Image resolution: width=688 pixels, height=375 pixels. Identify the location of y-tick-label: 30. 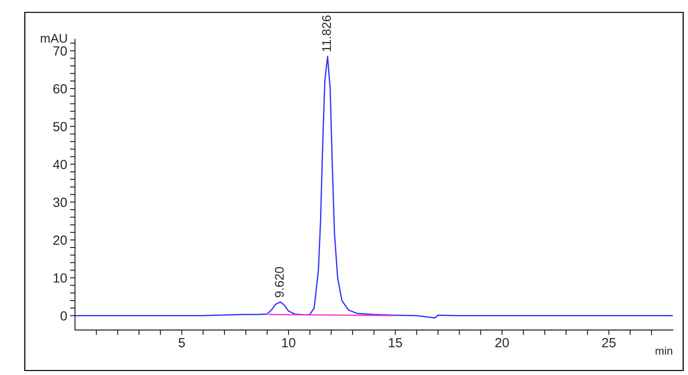
(60, 203).